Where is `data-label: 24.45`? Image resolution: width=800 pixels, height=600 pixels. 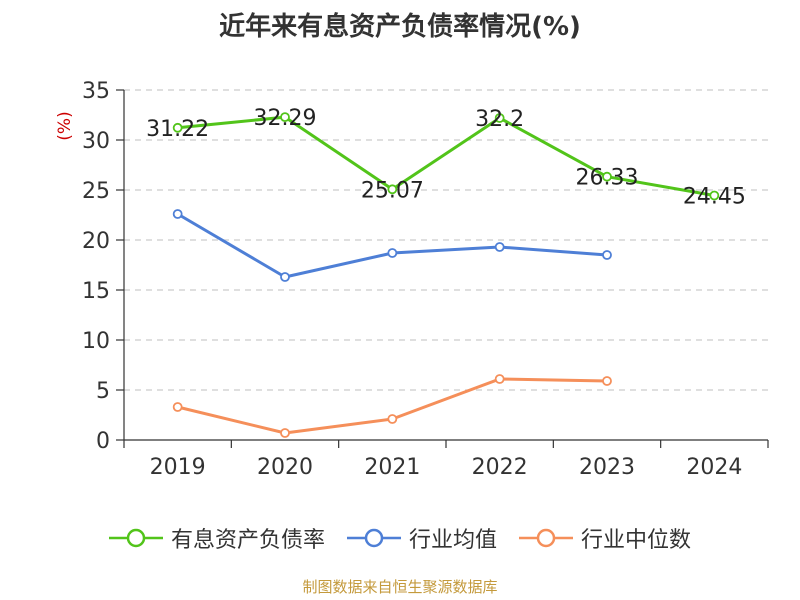 data-label: 24.45 is located at coordinates (714, 197).